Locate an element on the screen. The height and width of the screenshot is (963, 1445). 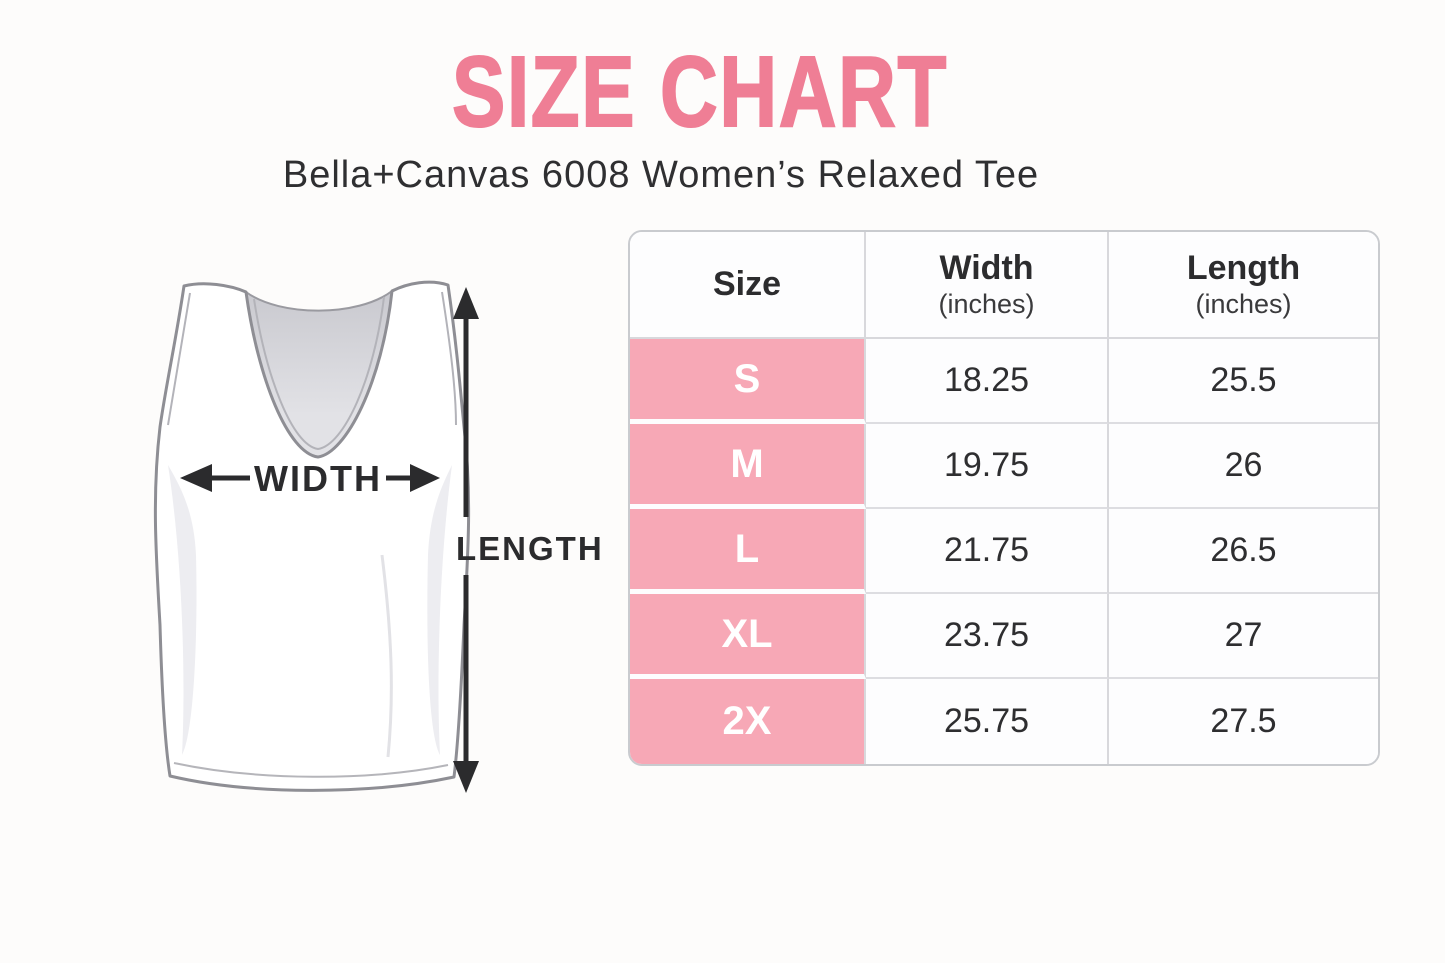
header-width-label: Width is located at coordinates (986, 268).